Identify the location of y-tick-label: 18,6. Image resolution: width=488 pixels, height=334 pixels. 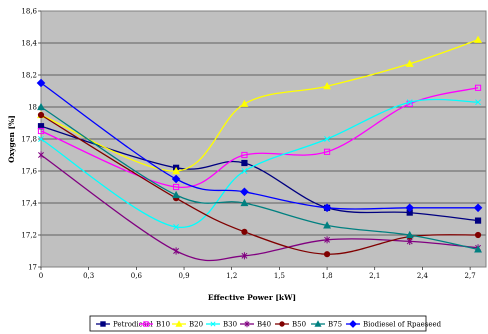
(29, 12).